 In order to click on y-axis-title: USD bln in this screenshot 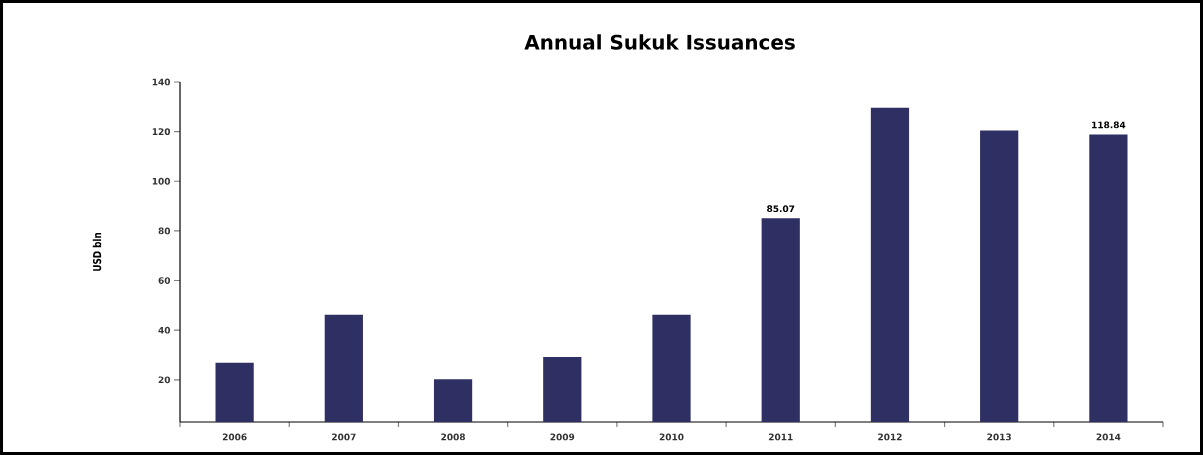, I will do `click(97, 252)`.